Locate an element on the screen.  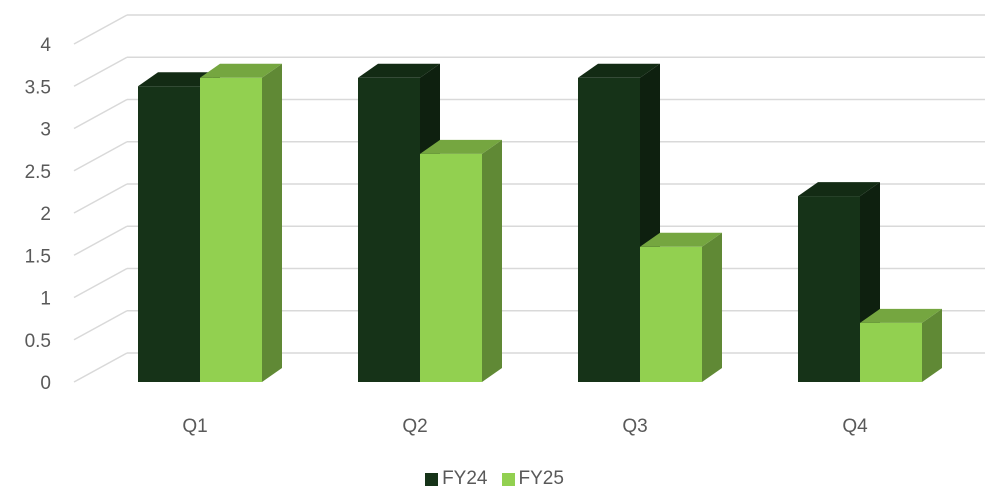
x-tick-label: Q2 is located at coordinates (414, 426).